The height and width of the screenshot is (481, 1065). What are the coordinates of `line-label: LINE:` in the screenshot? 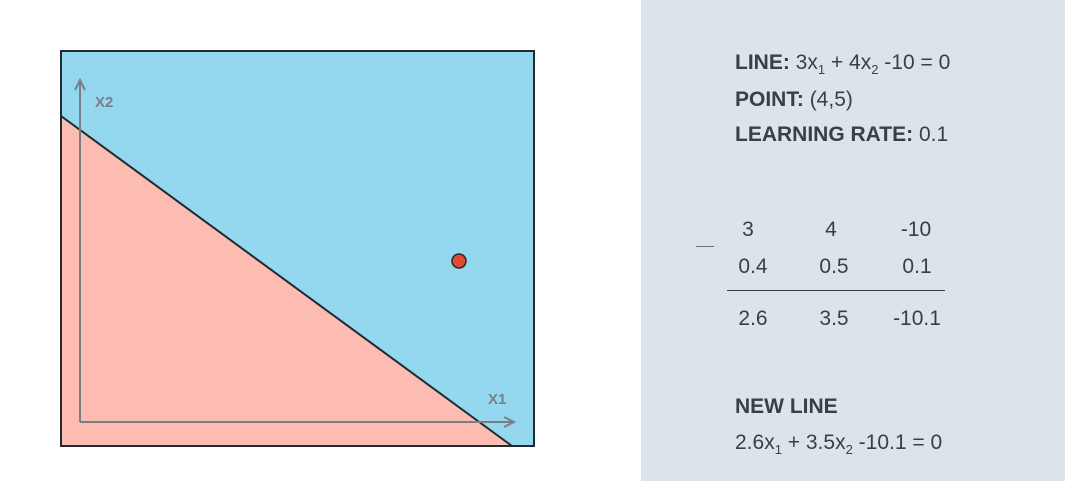 It's located at (762, 62).